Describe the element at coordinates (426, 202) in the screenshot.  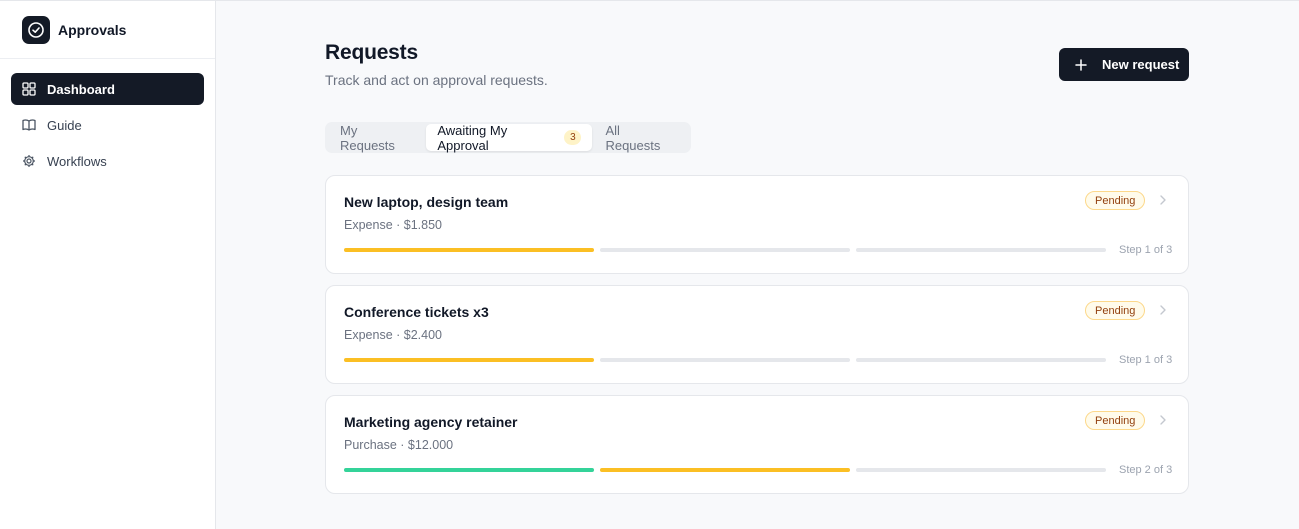
I see `request-title: New laptop, design team` at that location.